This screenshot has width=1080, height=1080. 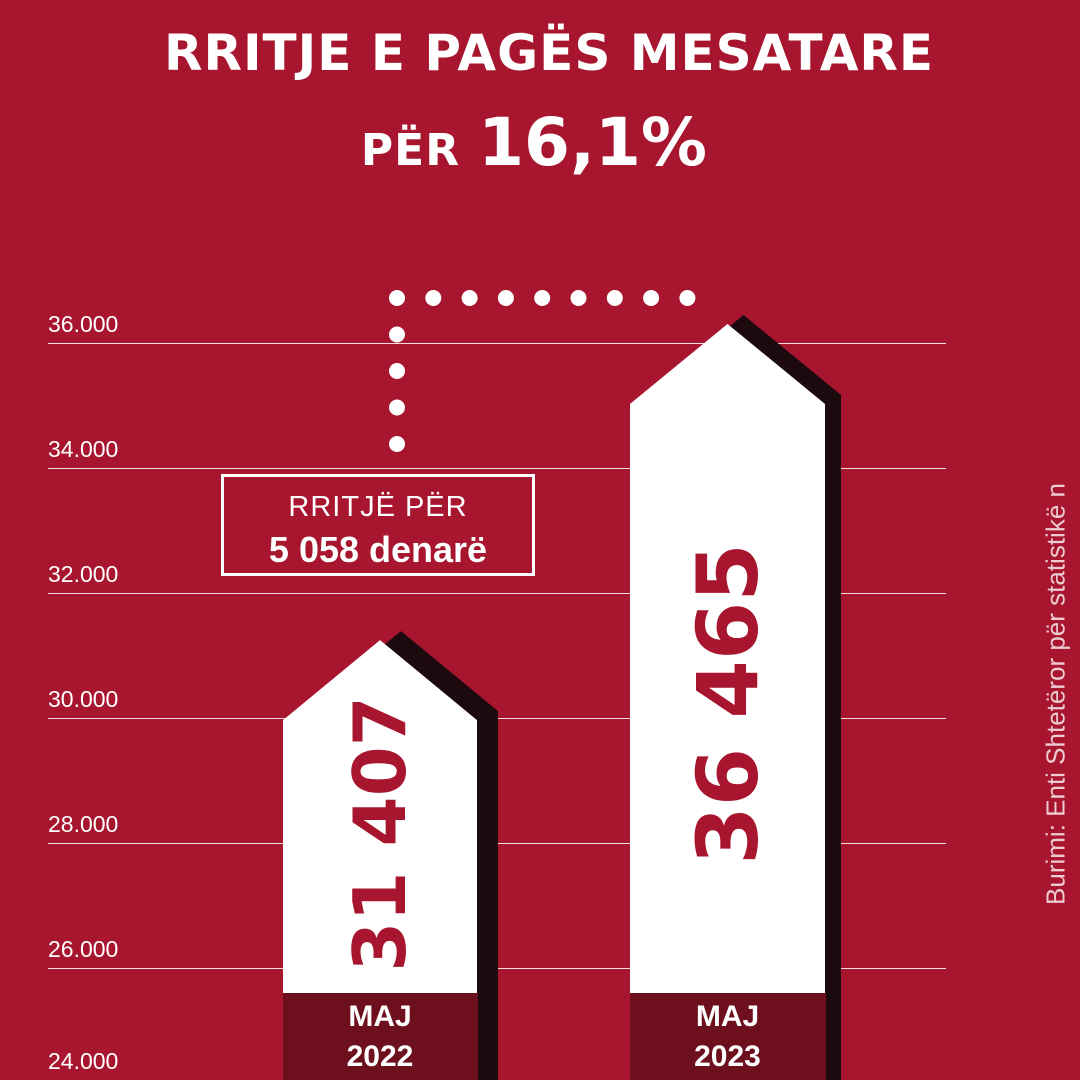 What do you see at coordinates (593, 142) in the screenshot?
I see `subtitle-percent: 16,1%` at bounding box center [593, 142].